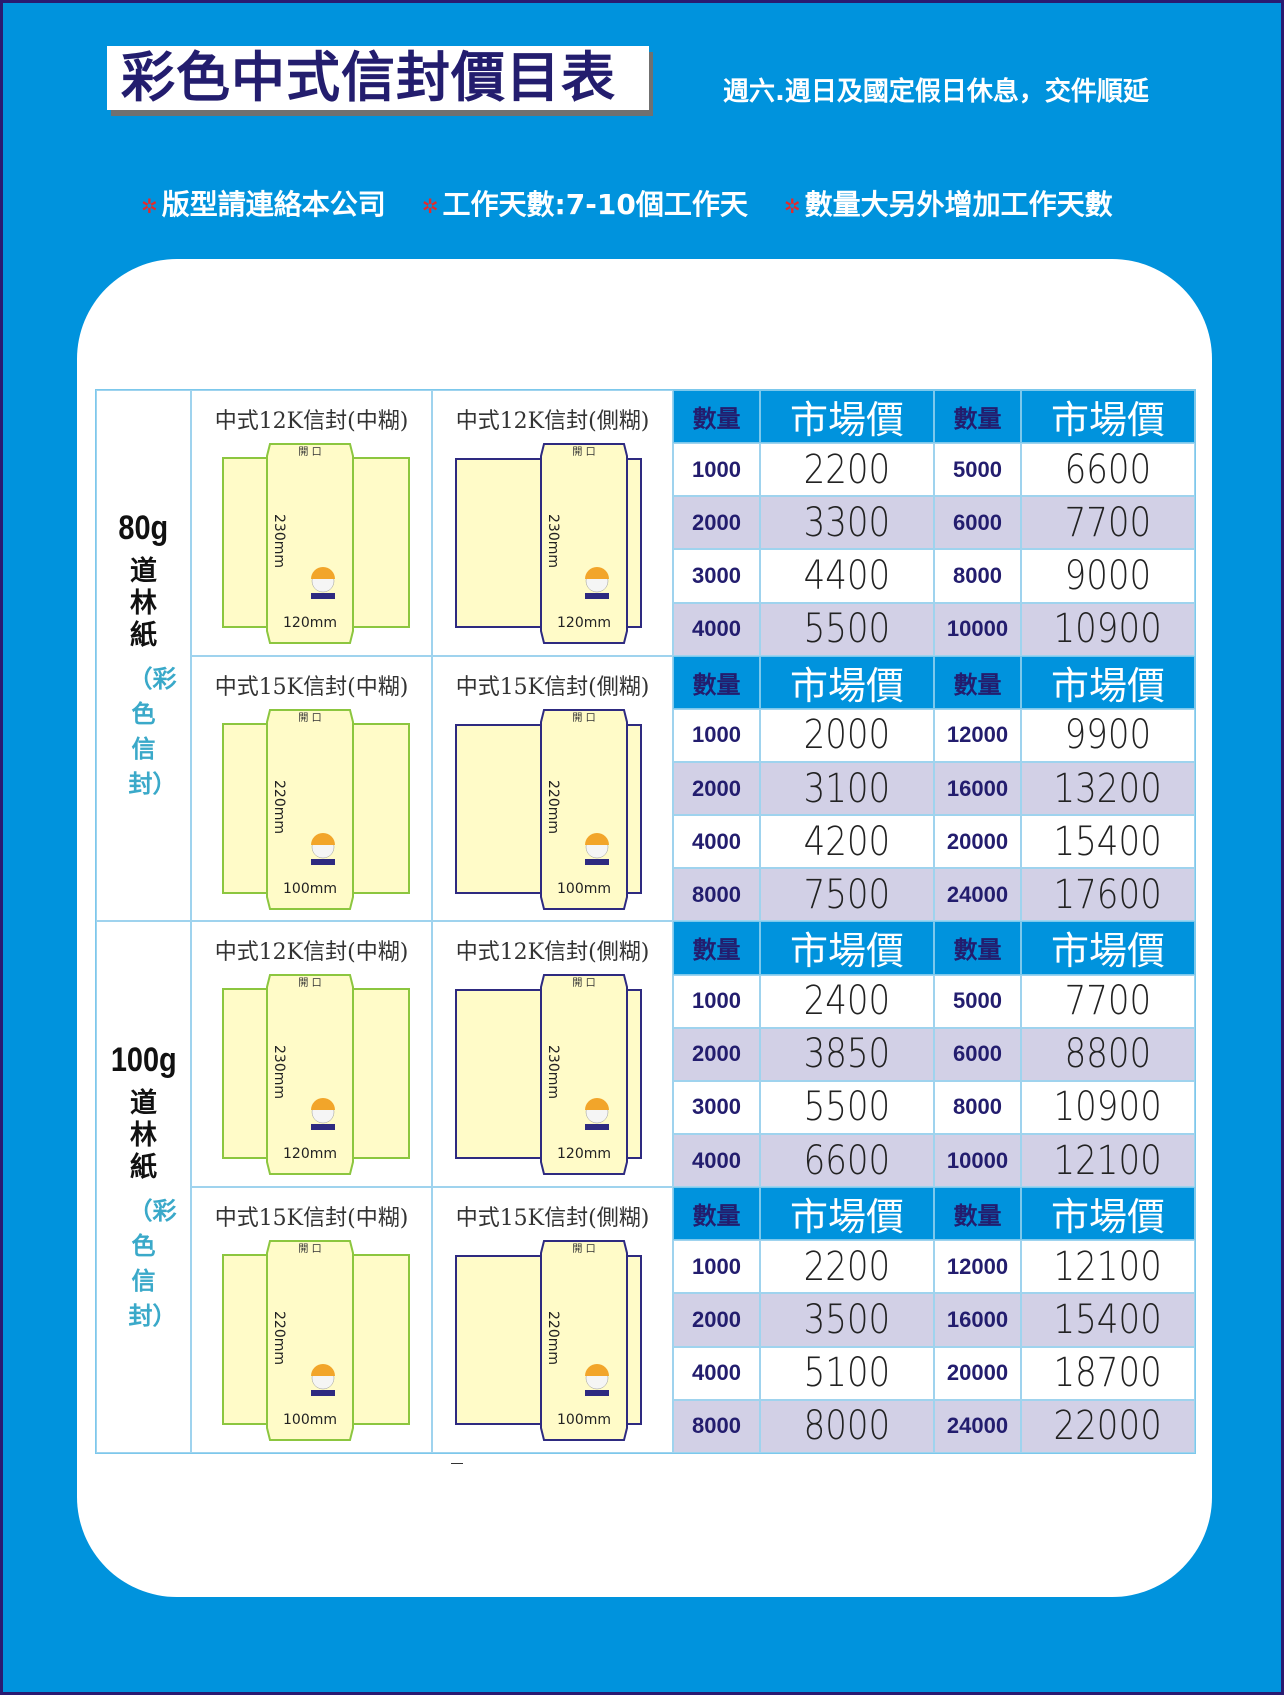 The height and width of the screenshot is (1695, 1284). I want to click on price-cell: 7500, so click(847, 895).